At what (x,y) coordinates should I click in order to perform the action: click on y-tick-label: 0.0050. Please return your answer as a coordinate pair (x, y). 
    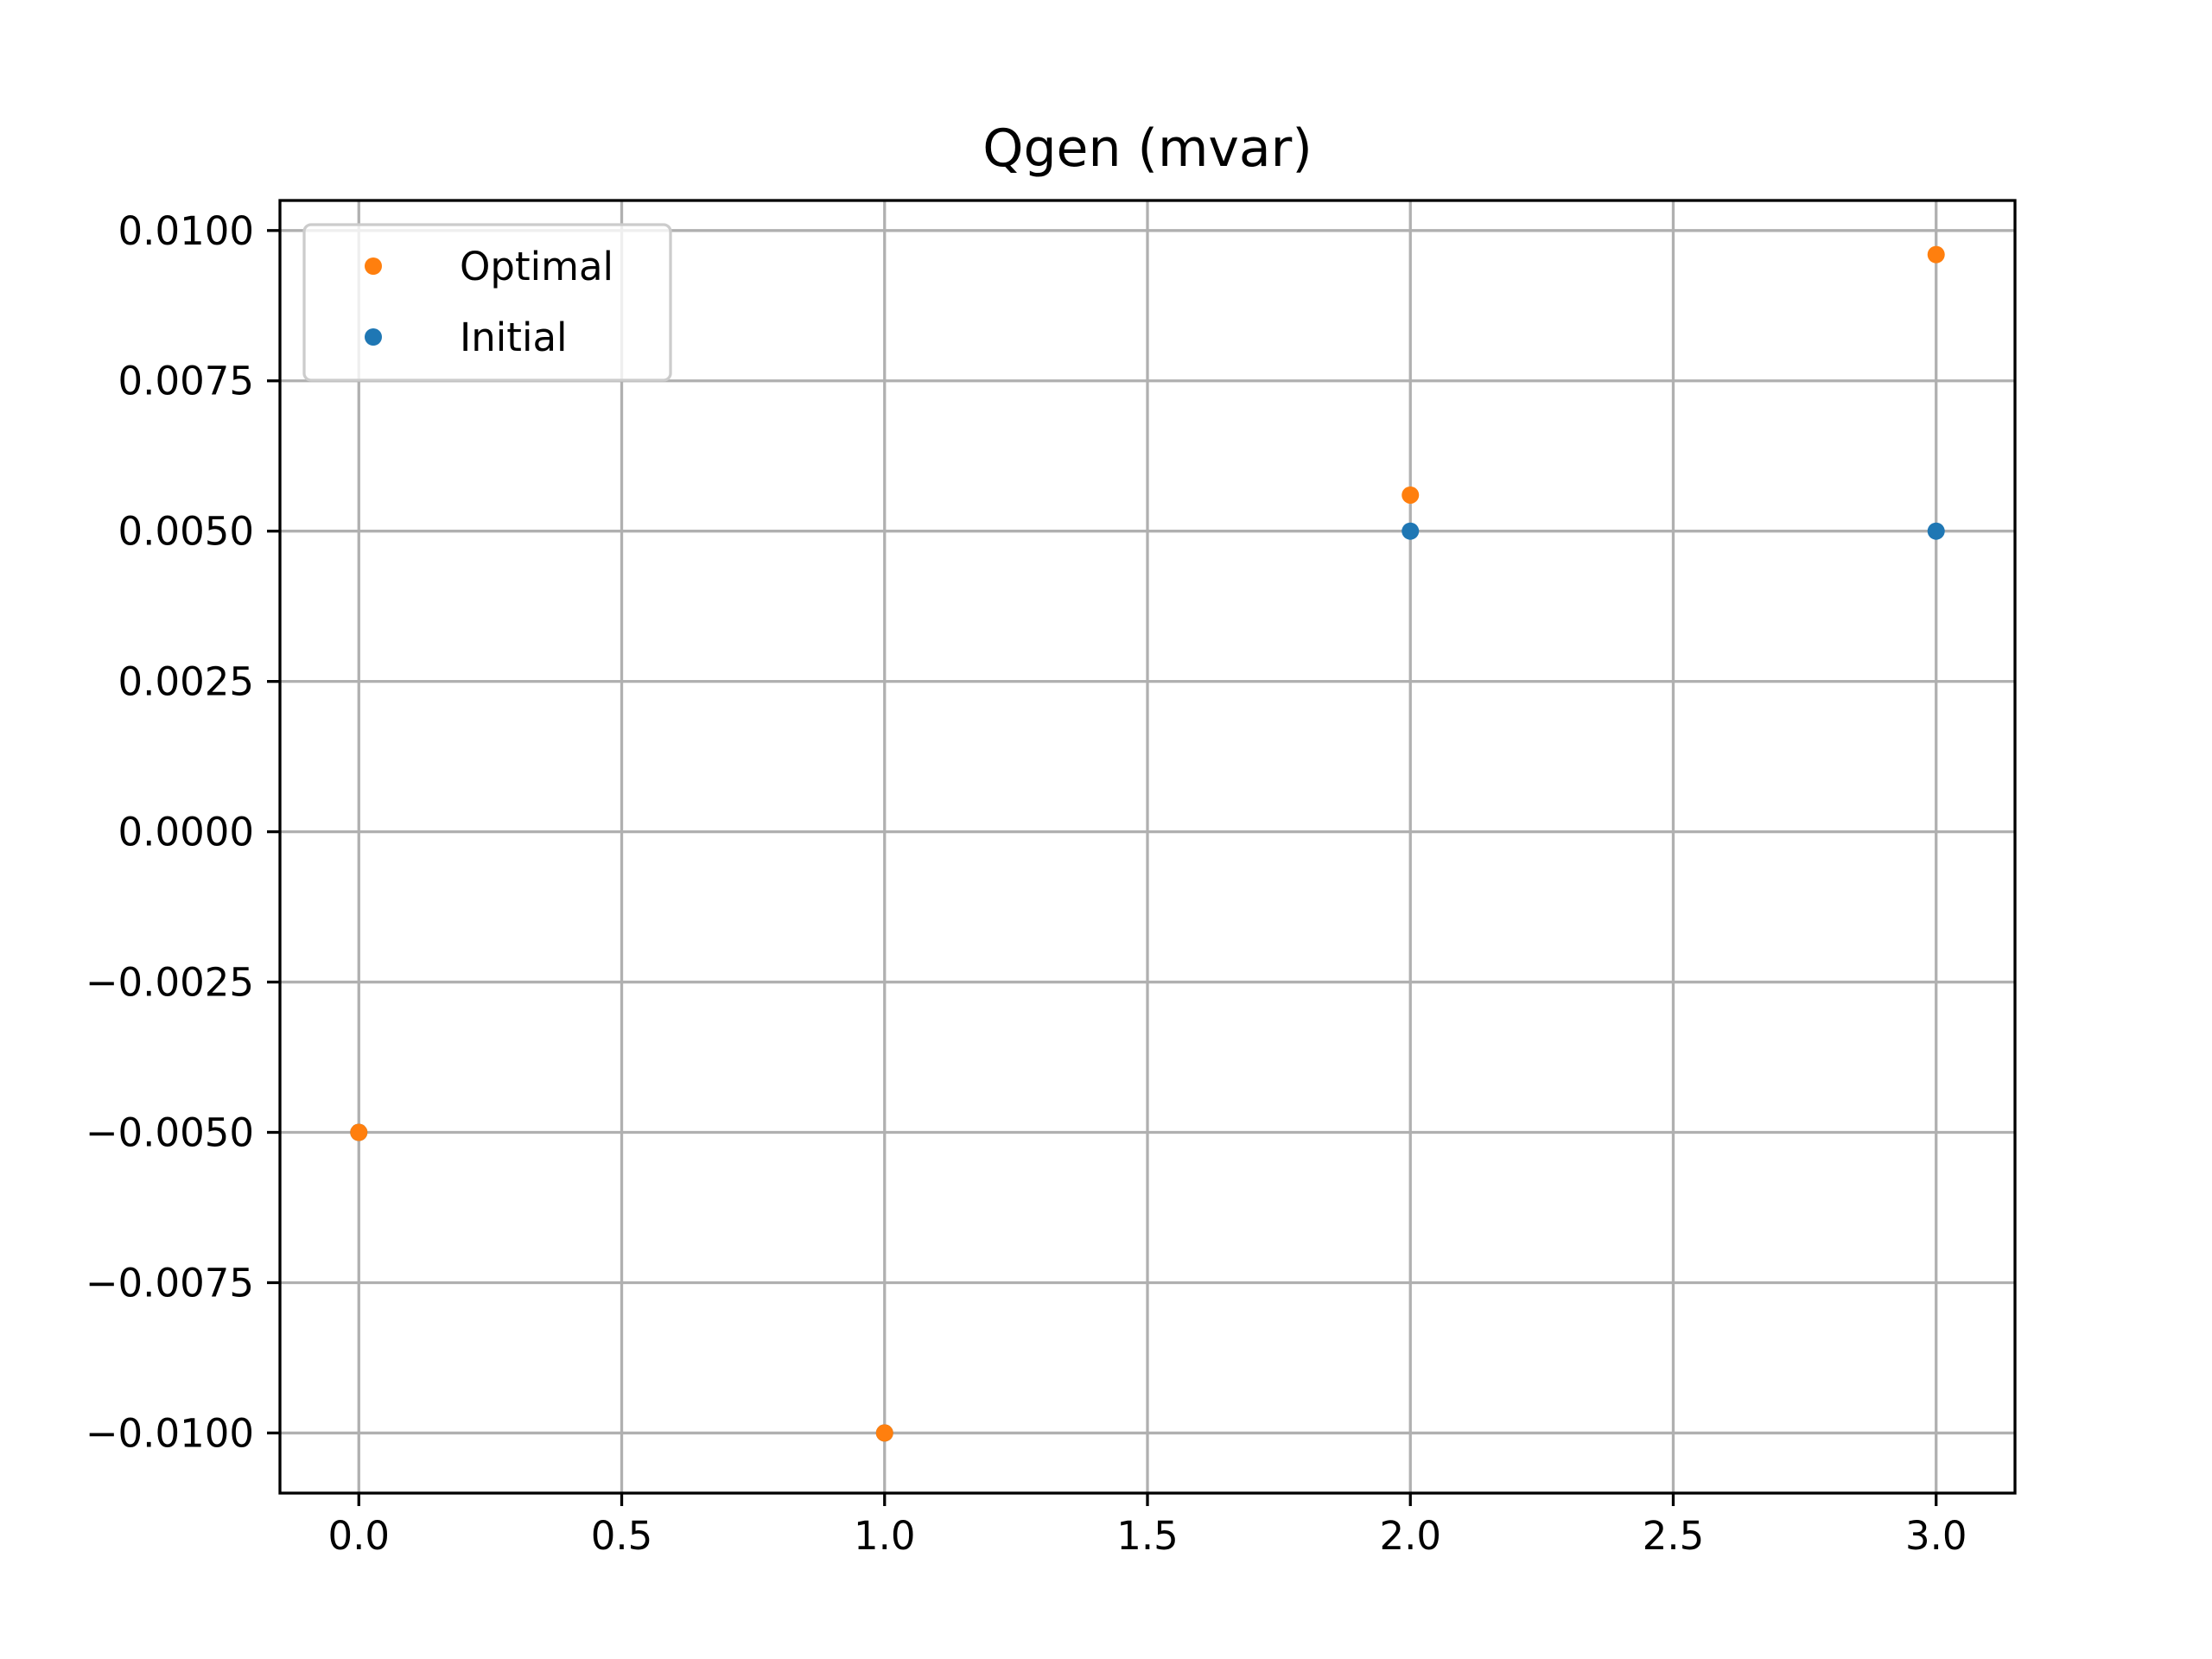
    Looking at the image, I should click on (186, 532).